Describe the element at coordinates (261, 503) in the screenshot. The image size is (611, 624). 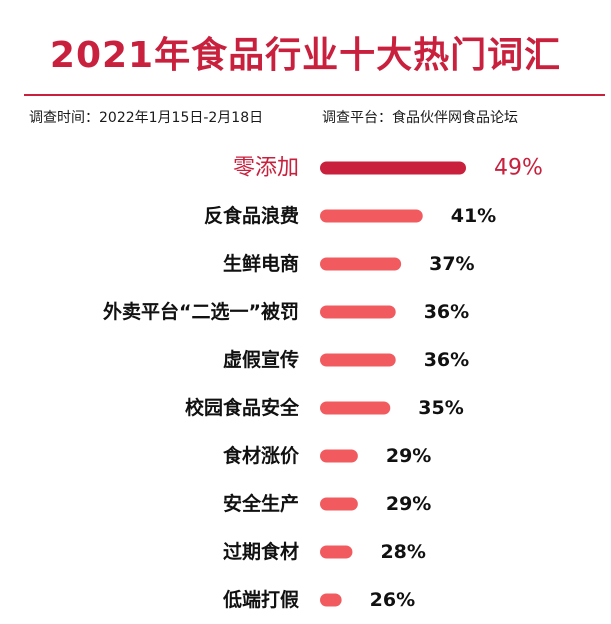
I see `category-label: 安全生产` at that location.